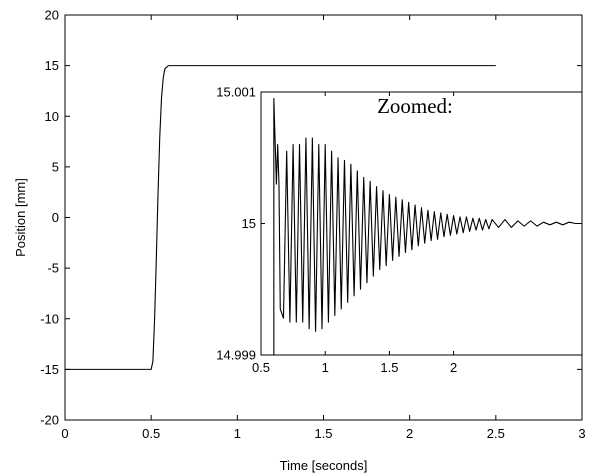 Image resolution: width=589 pixels, height=476 pixels. What do you see at coordinates (52, 15) in the screenshot?
I see `main-y-tick-label: 20` at bounding box center [52, 15].